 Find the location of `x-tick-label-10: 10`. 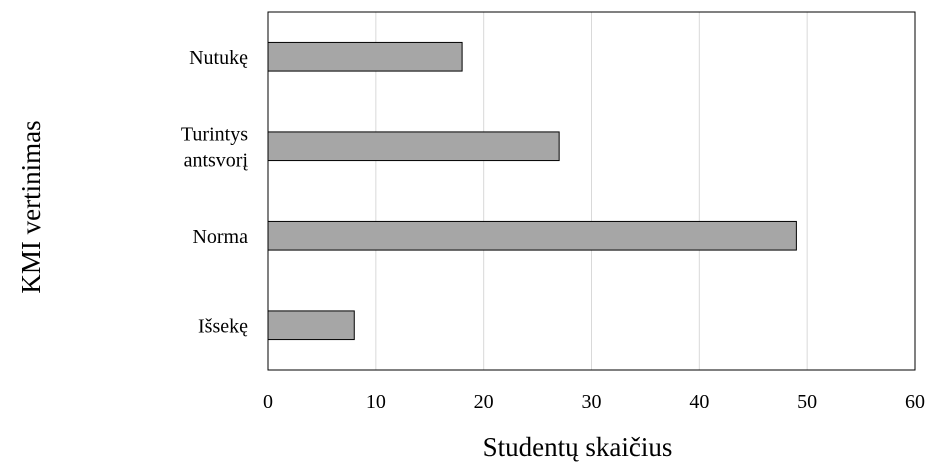

x-tick-label-10: 10 is located at coordinates (376, 402).